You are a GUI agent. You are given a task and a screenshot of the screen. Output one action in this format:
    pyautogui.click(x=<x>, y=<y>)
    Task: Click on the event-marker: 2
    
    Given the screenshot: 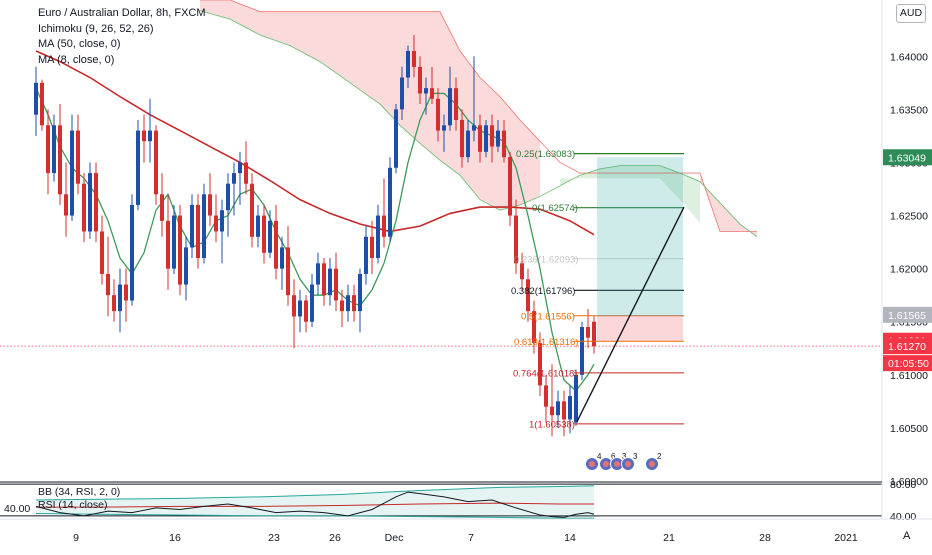 What is the action you would take?
    pyautogui.click(x=654, y=461)
    